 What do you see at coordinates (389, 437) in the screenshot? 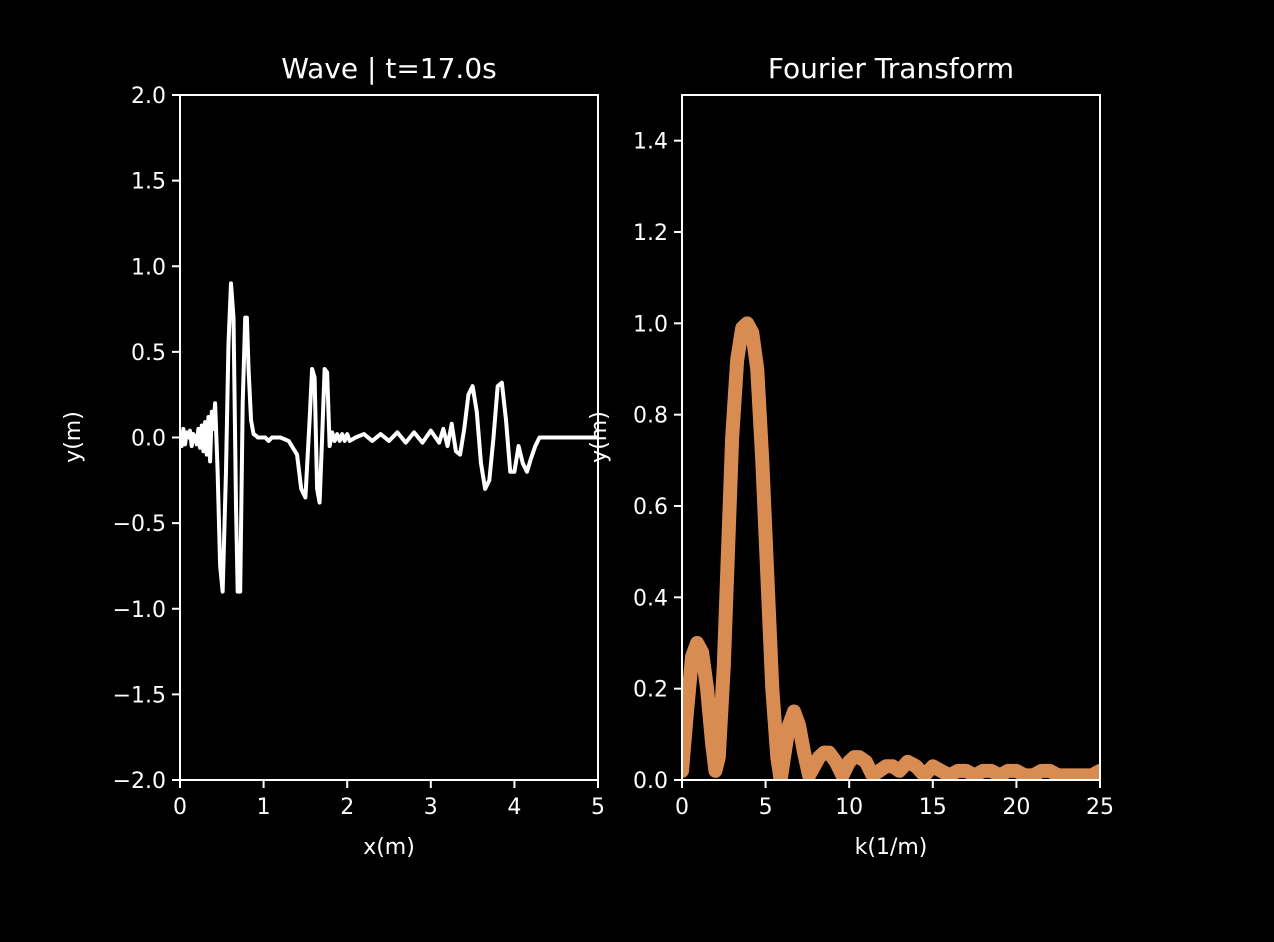
I see `wave-series-line` at bounding box center [389, 437].